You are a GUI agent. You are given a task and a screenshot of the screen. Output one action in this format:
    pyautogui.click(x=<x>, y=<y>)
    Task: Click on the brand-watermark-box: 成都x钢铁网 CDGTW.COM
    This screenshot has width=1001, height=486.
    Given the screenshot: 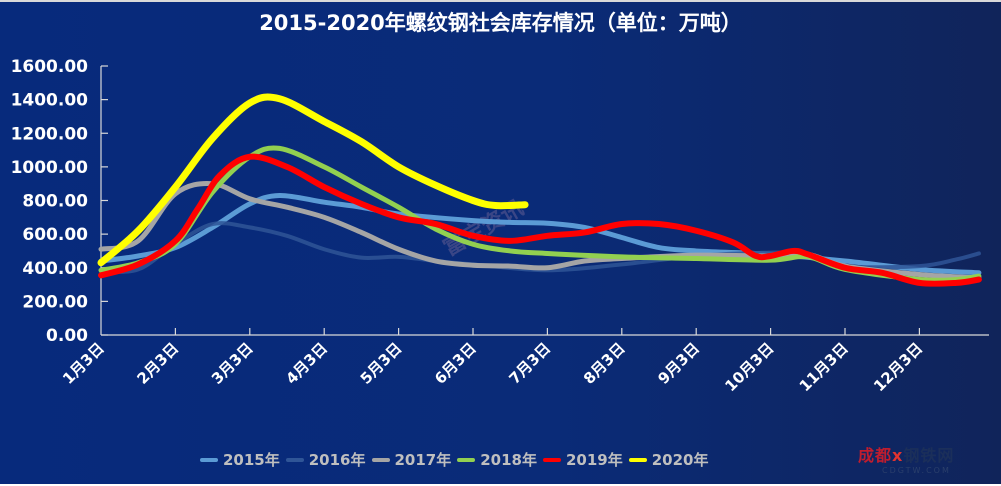 What is the action you would take?
    pyautogui.click(x=928, y=461)
    